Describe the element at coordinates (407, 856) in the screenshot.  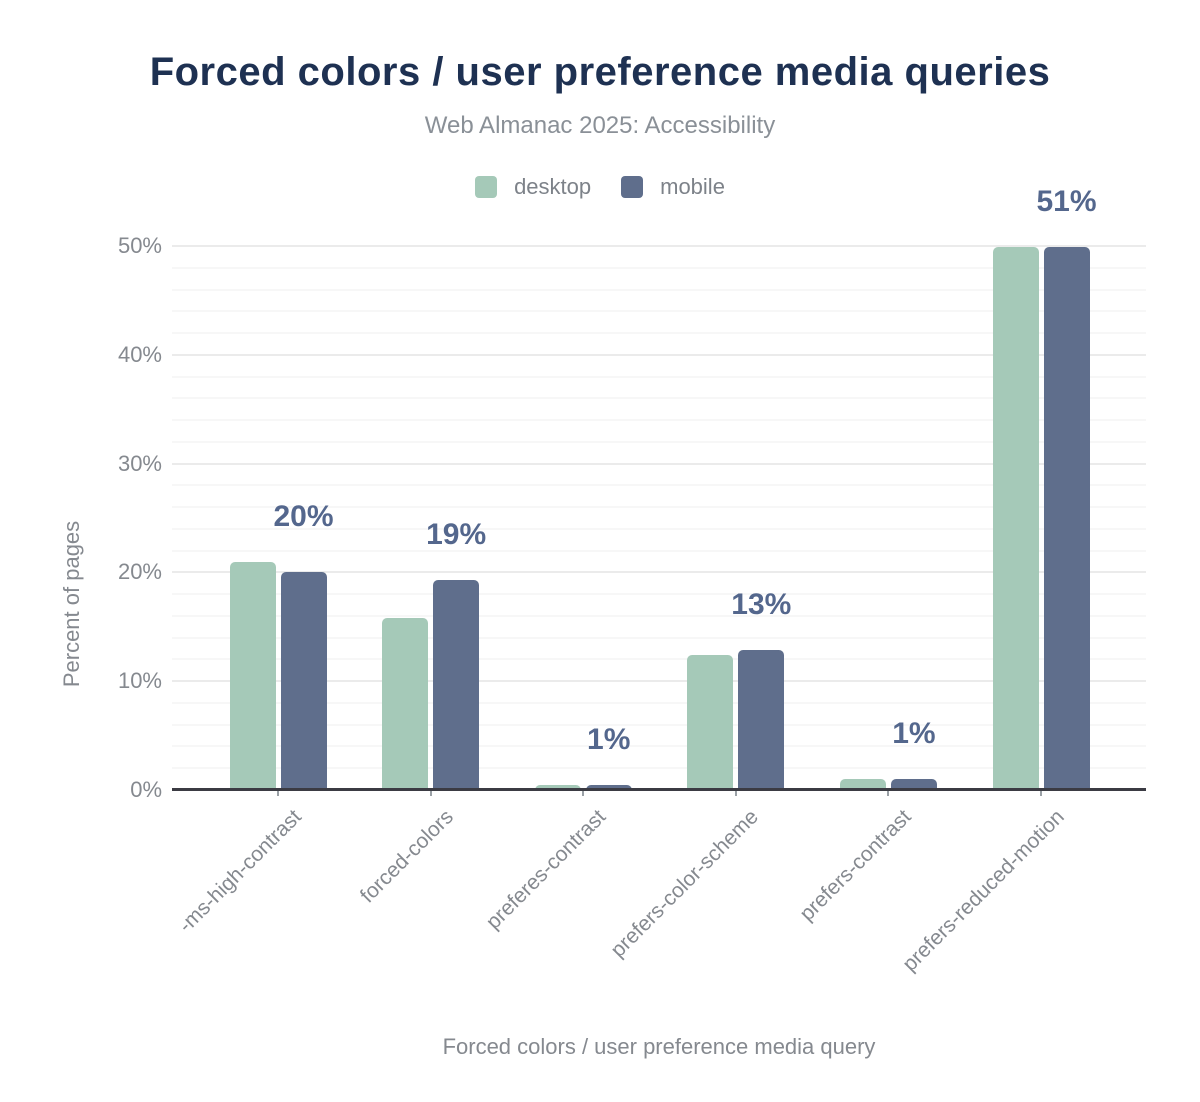
I see `x-tick-label: forced-colors` at that location.